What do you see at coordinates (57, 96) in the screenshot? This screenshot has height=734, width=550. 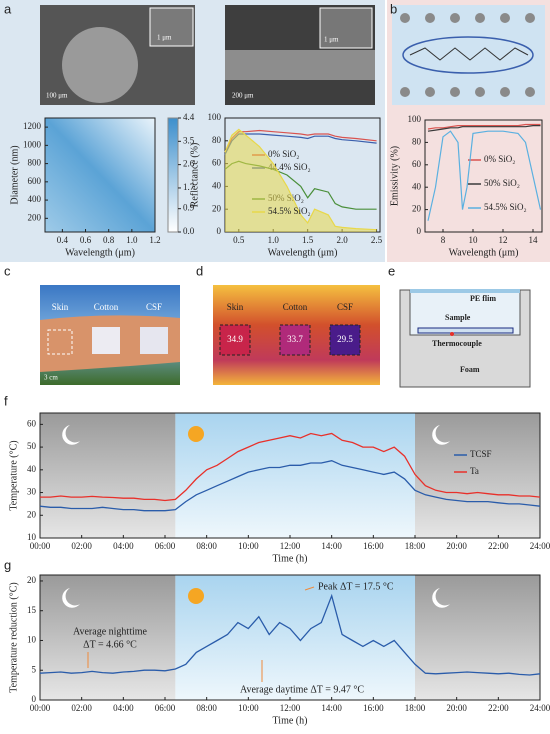 I see `scale-bar-label: 100 μm` at bounding box center [57, 96].